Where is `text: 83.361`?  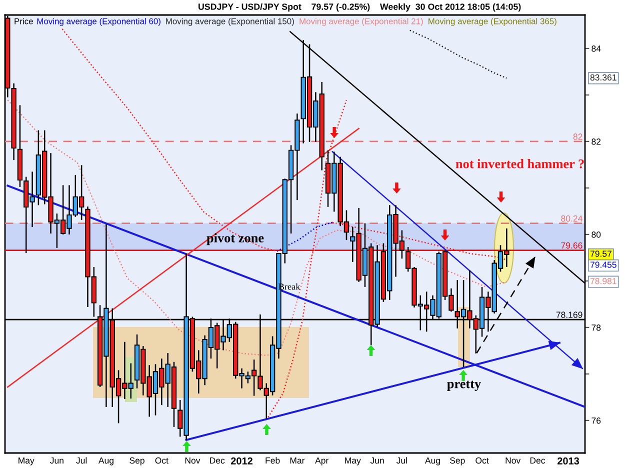 text: 83.361 is located at coordinates (603, 77).